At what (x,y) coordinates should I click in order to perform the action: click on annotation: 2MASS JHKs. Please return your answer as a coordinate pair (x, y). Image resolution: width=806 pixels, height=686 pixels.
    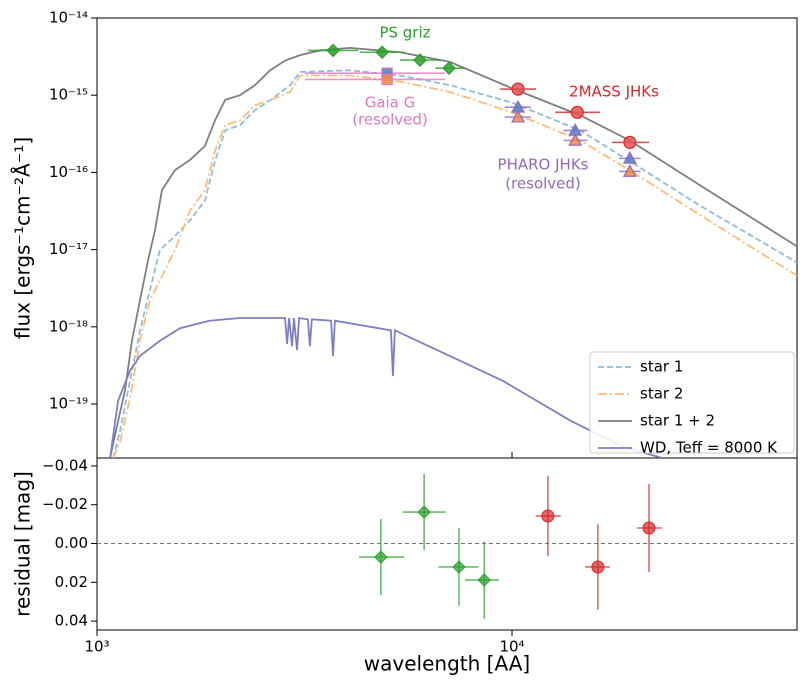
    Looking at the image, I should click on (614, 92).